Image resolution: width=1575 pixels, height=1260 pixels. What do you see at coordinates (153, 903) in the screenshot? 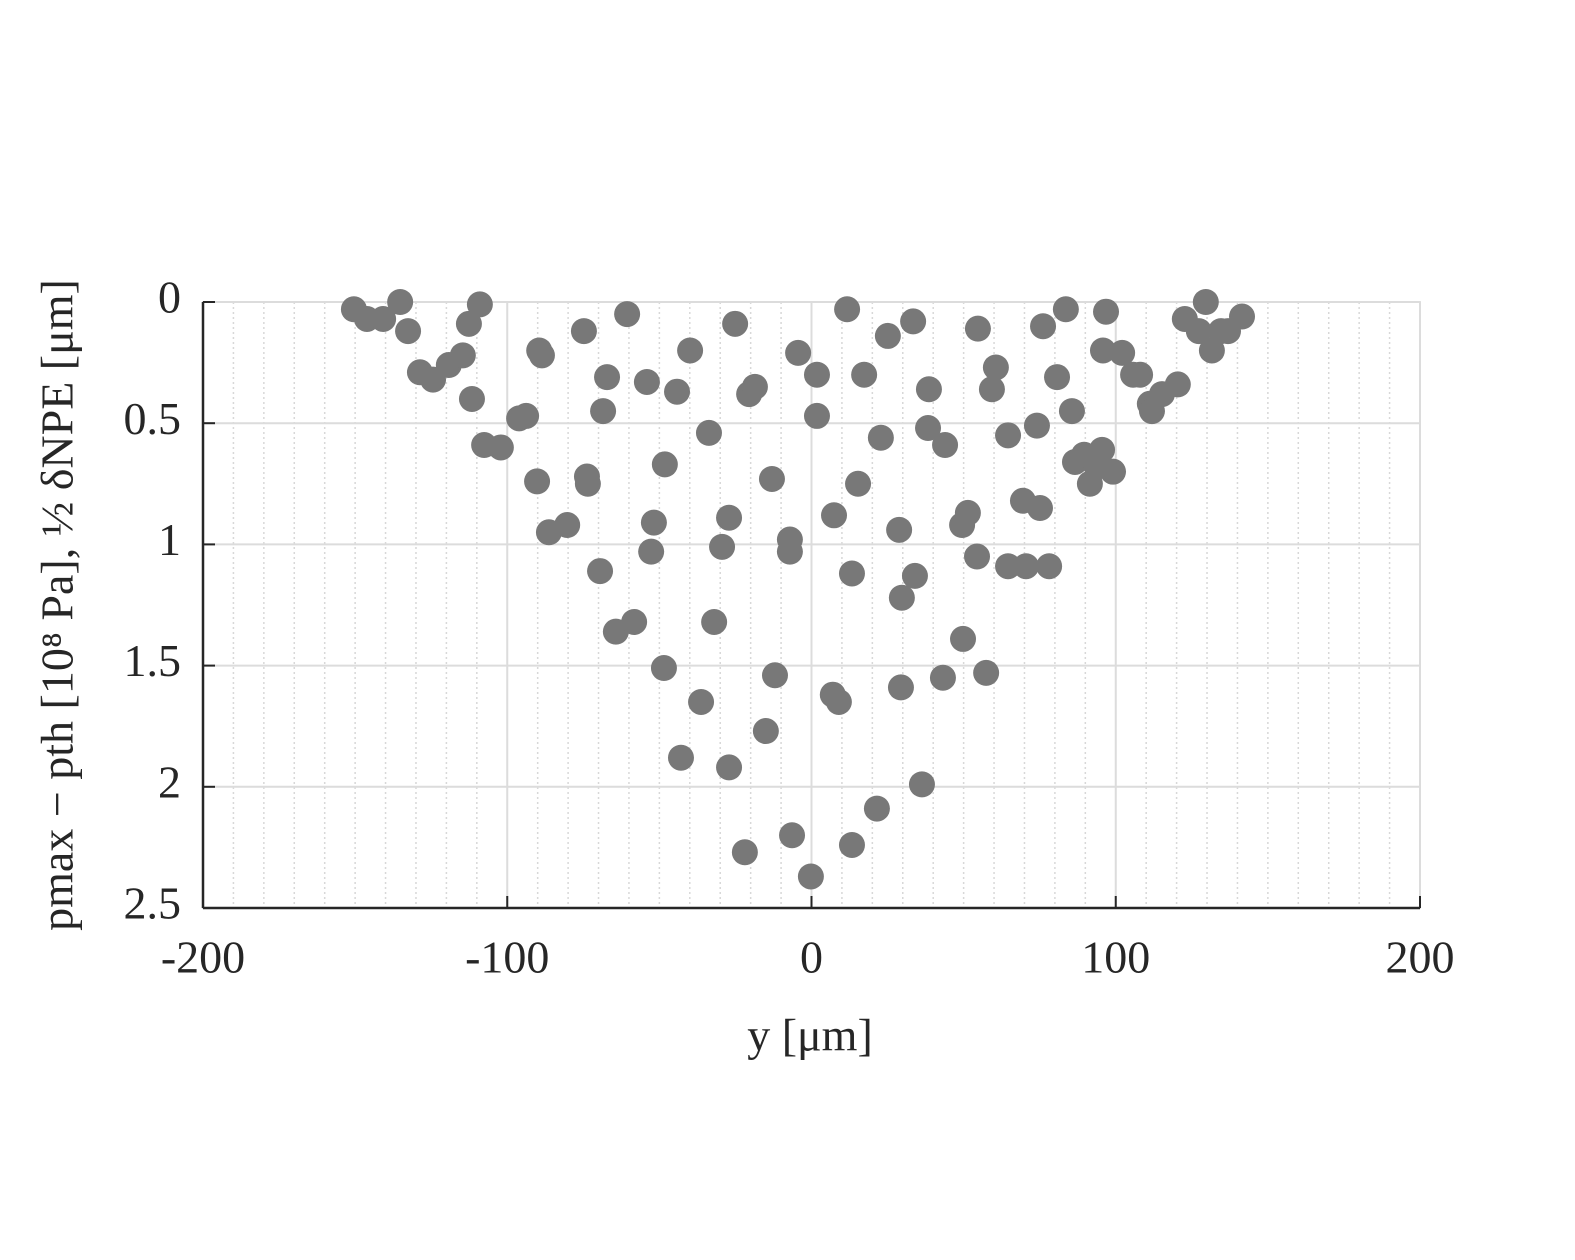
I see `y-tick-label: 2.5` at bounding box center [153, 903].